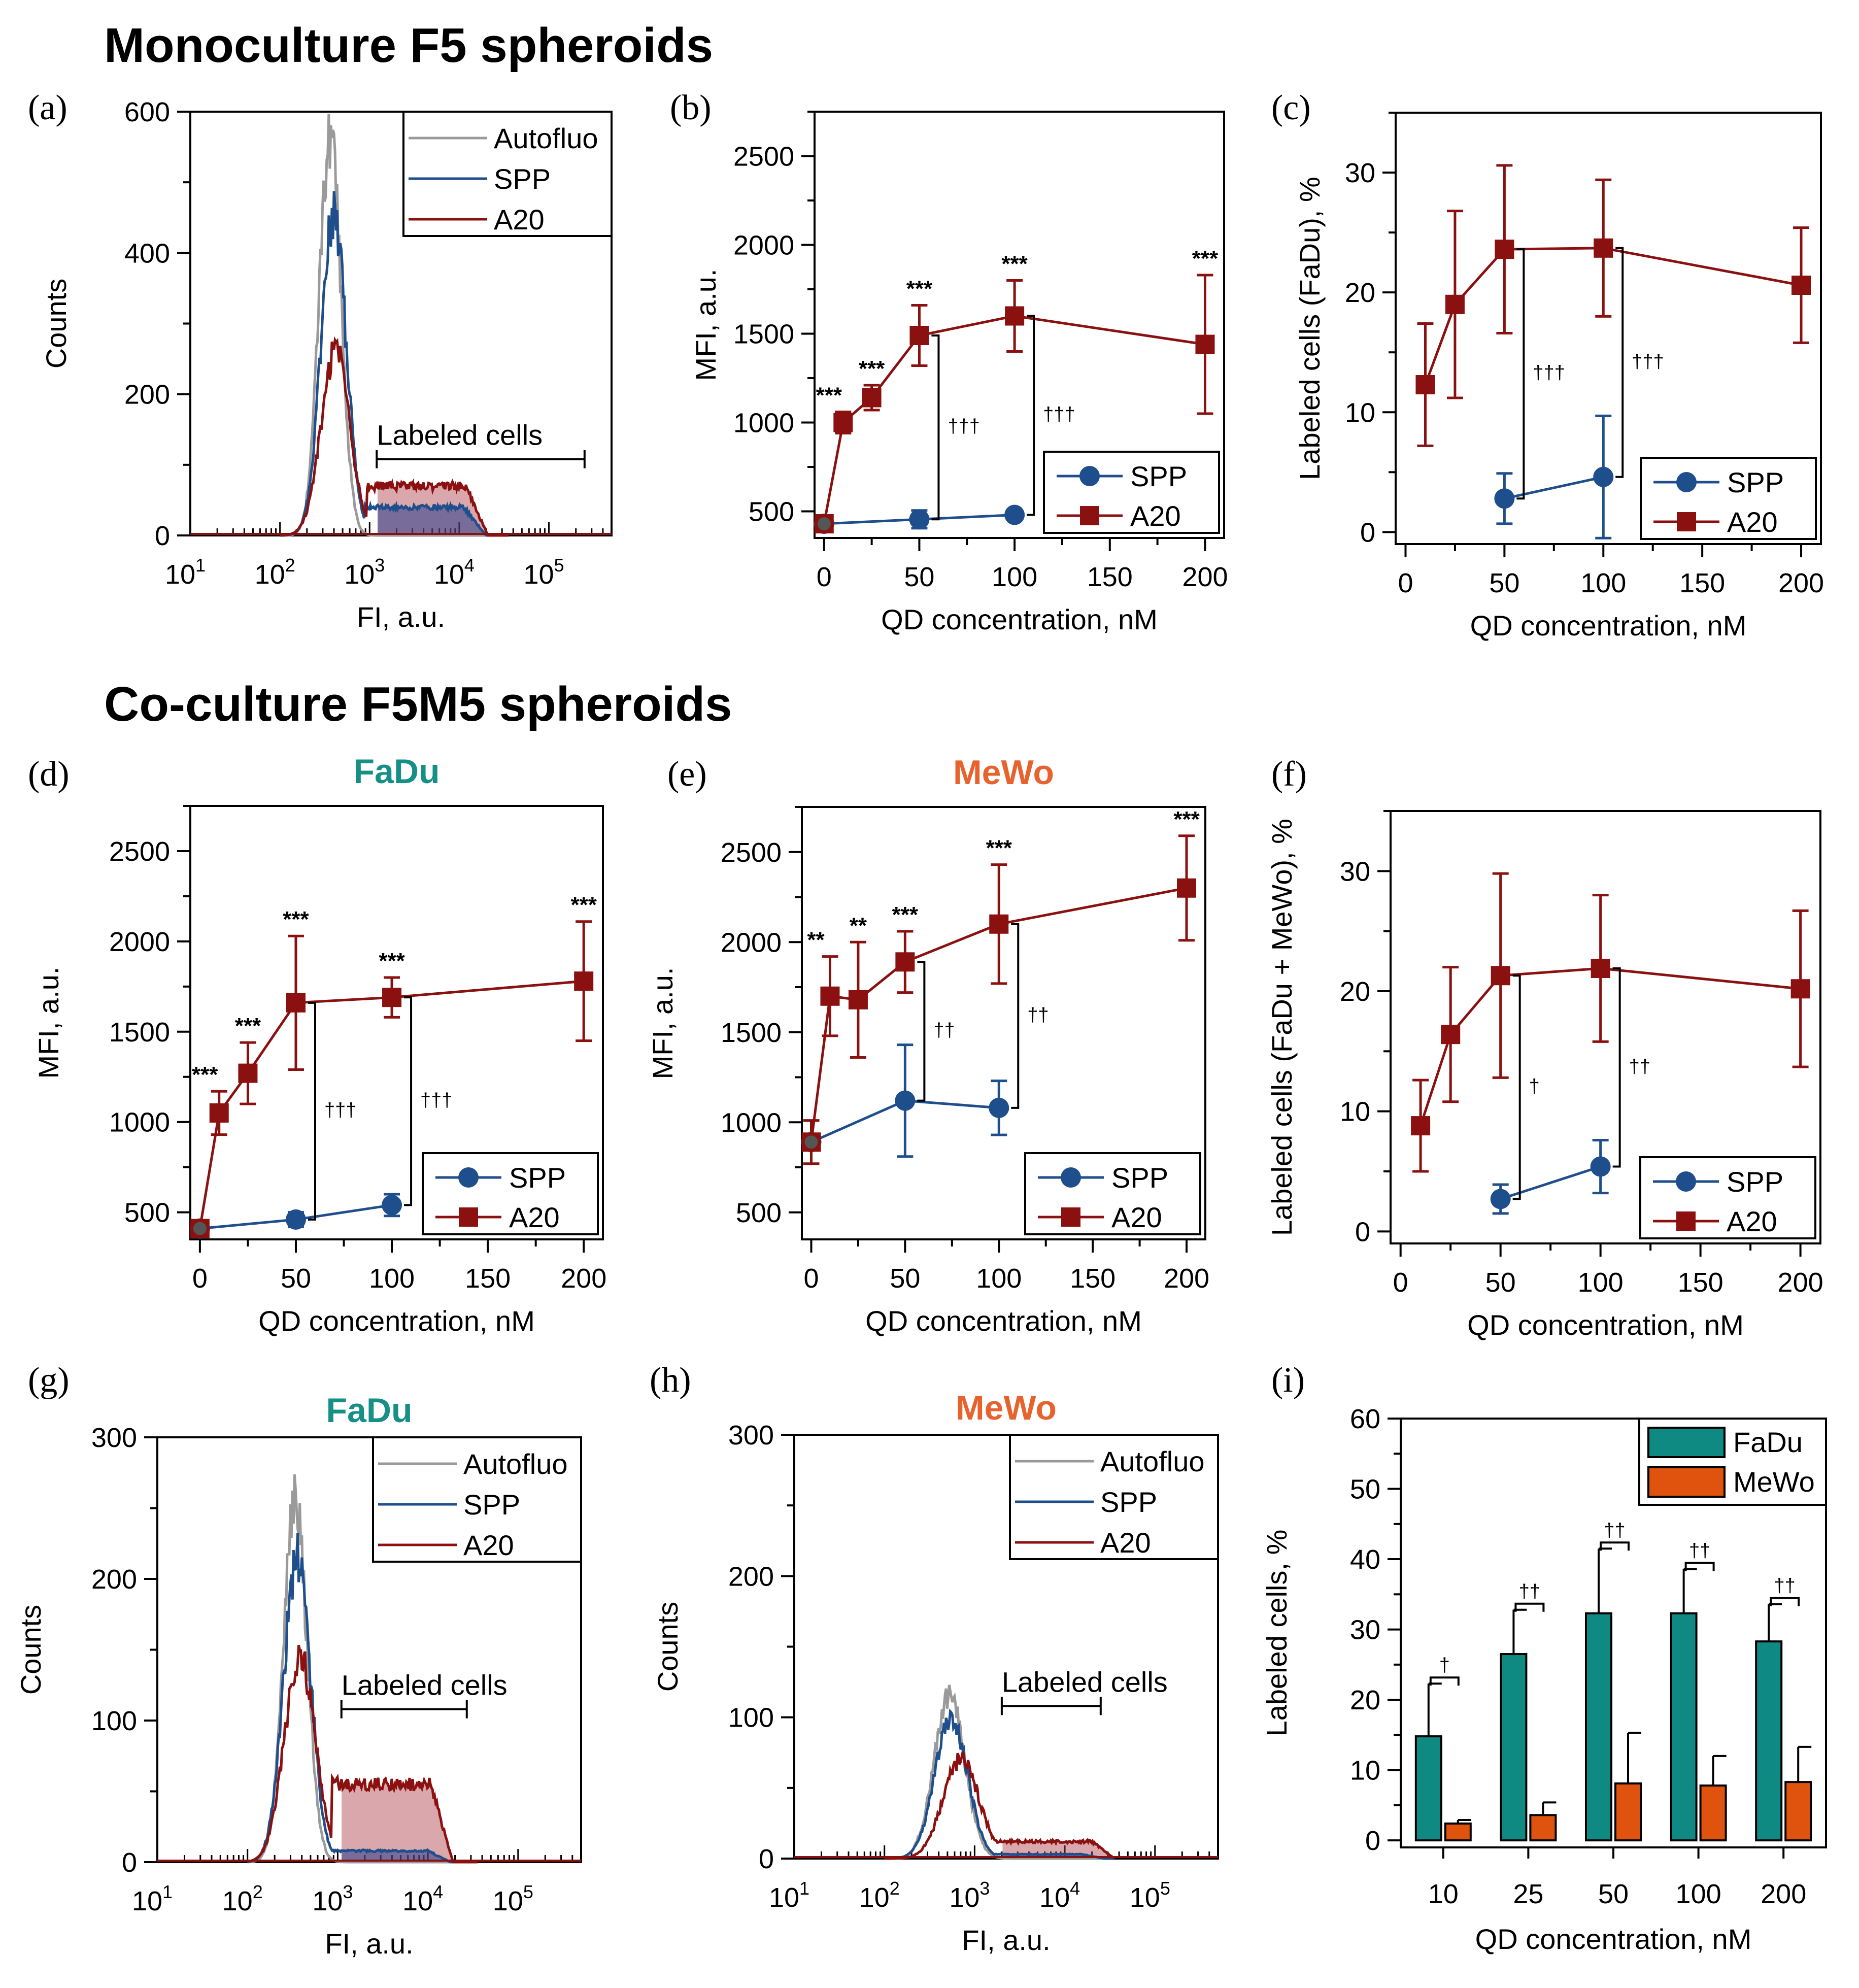 This screenshot has height=1988, width=1859. Describe the element at coordinates (139, 851) in the screenshot. I see `y-tick-label: 2500` at that location.